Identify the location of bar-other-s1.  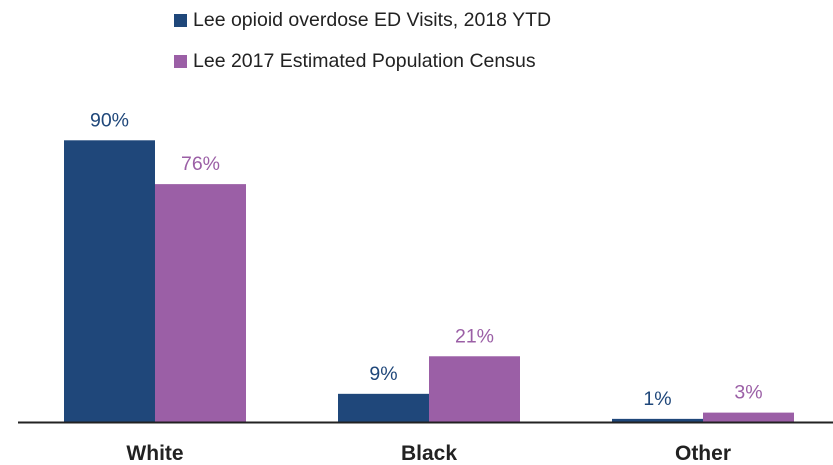
(748, 417).